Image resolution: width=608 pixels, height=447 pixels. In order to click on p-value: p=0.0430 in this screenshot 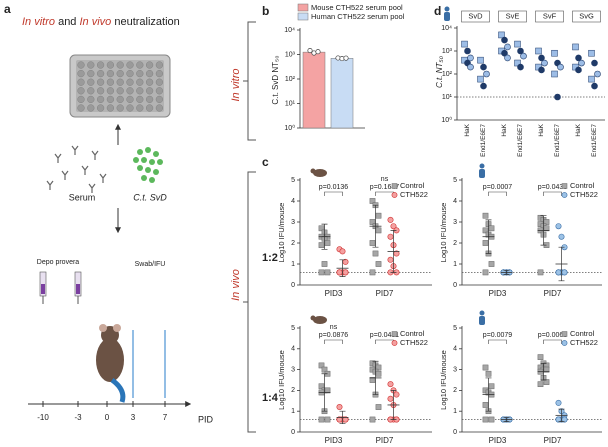, I will do `click(552, 187)`.